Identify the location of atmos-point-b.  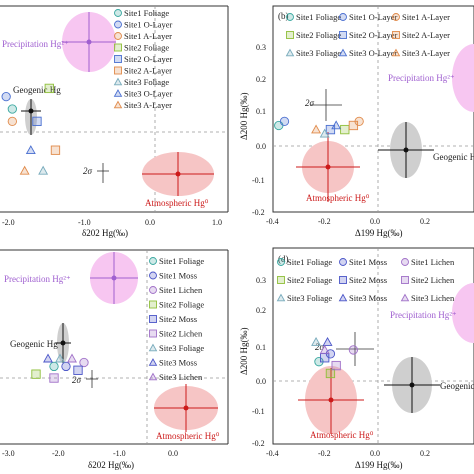
(328, 167).